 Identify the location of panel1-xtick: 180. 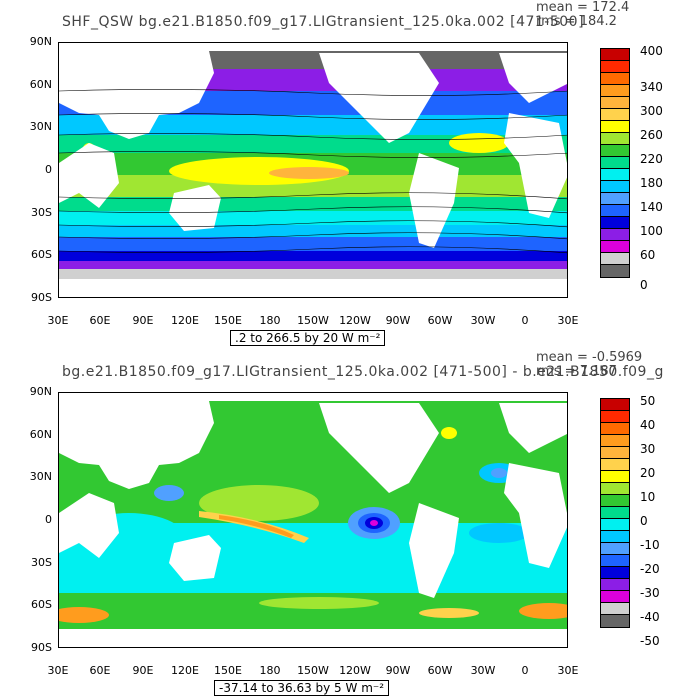
(270, 320).